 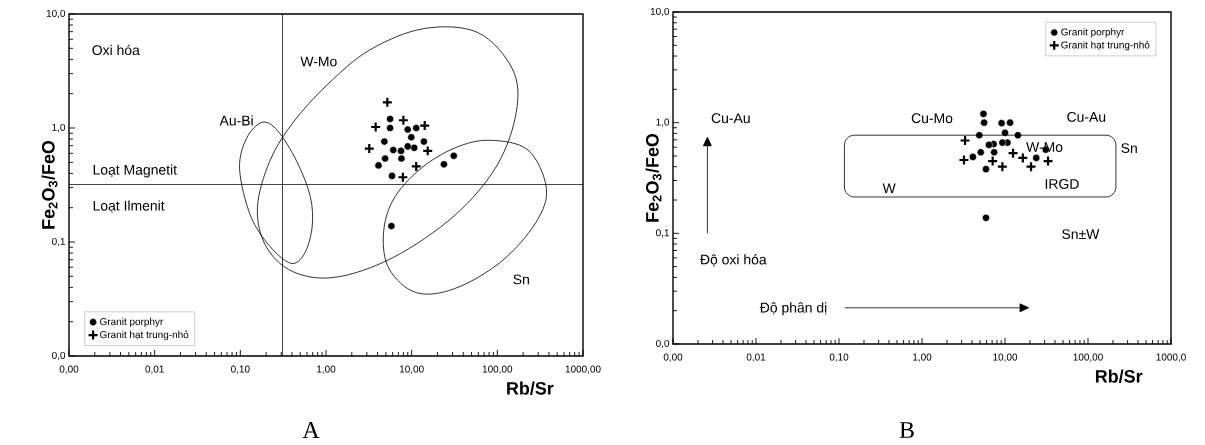 I want to click on annotation: Độ oxi hóa, so click(x=733, y=260).